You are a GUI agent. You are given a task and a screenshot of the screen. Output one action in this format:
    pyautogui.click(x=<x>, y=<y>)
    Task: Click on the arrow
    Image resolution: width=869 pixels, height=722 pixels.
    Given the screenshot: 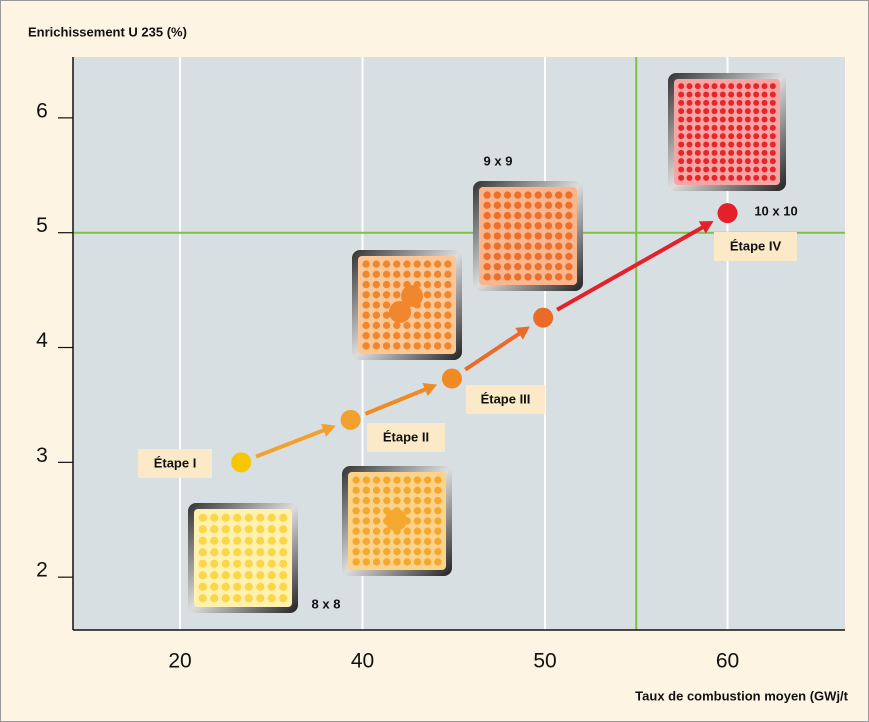 What is the action you would take?
    pyautogui.click(x=632, y=267)
    